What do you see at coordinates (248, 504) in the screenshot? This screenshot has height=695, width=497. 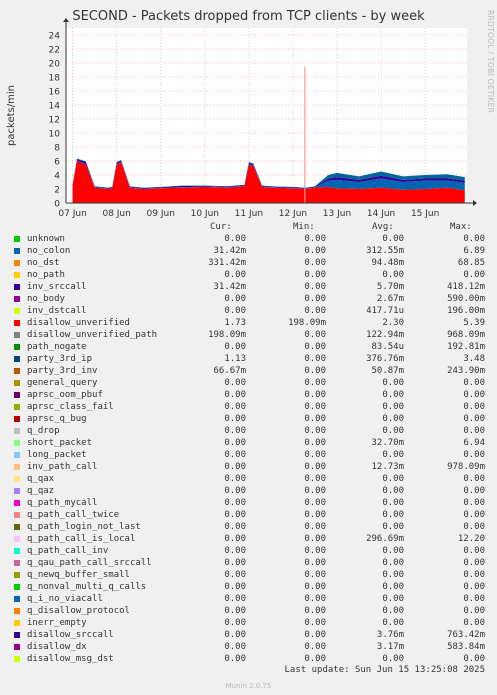 I see `legend-row-q-path-mycall: q_path_mycall 0.00 0.00 0.00 0.00` at bounding box center [248, 504].